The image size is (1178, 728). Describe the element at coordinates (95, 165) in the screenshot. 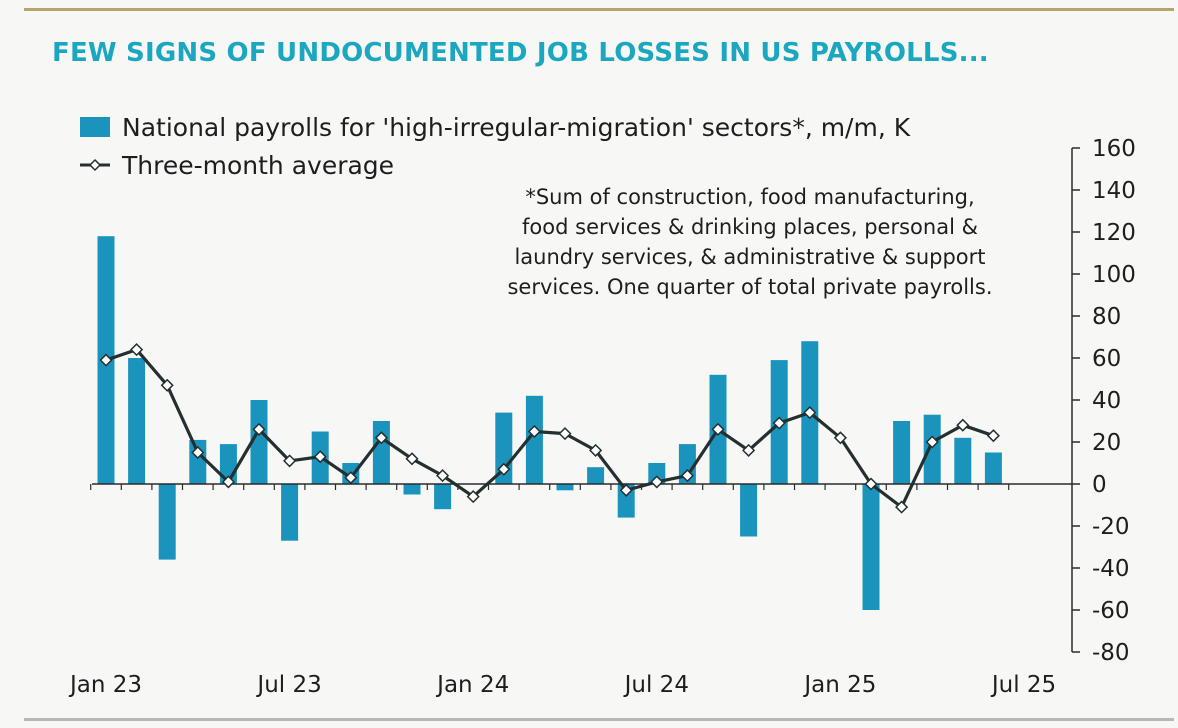

I see `legend-line-swatch` at that location.